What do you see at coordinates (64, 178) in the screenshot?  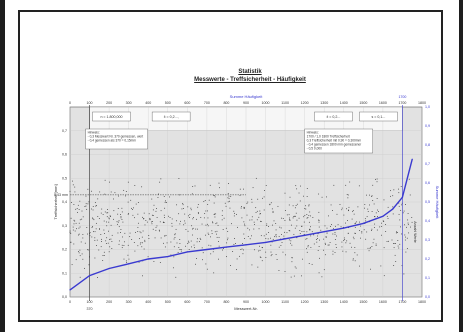 I see `y-tick-label: 0,5` at bounding box center [64, 178].